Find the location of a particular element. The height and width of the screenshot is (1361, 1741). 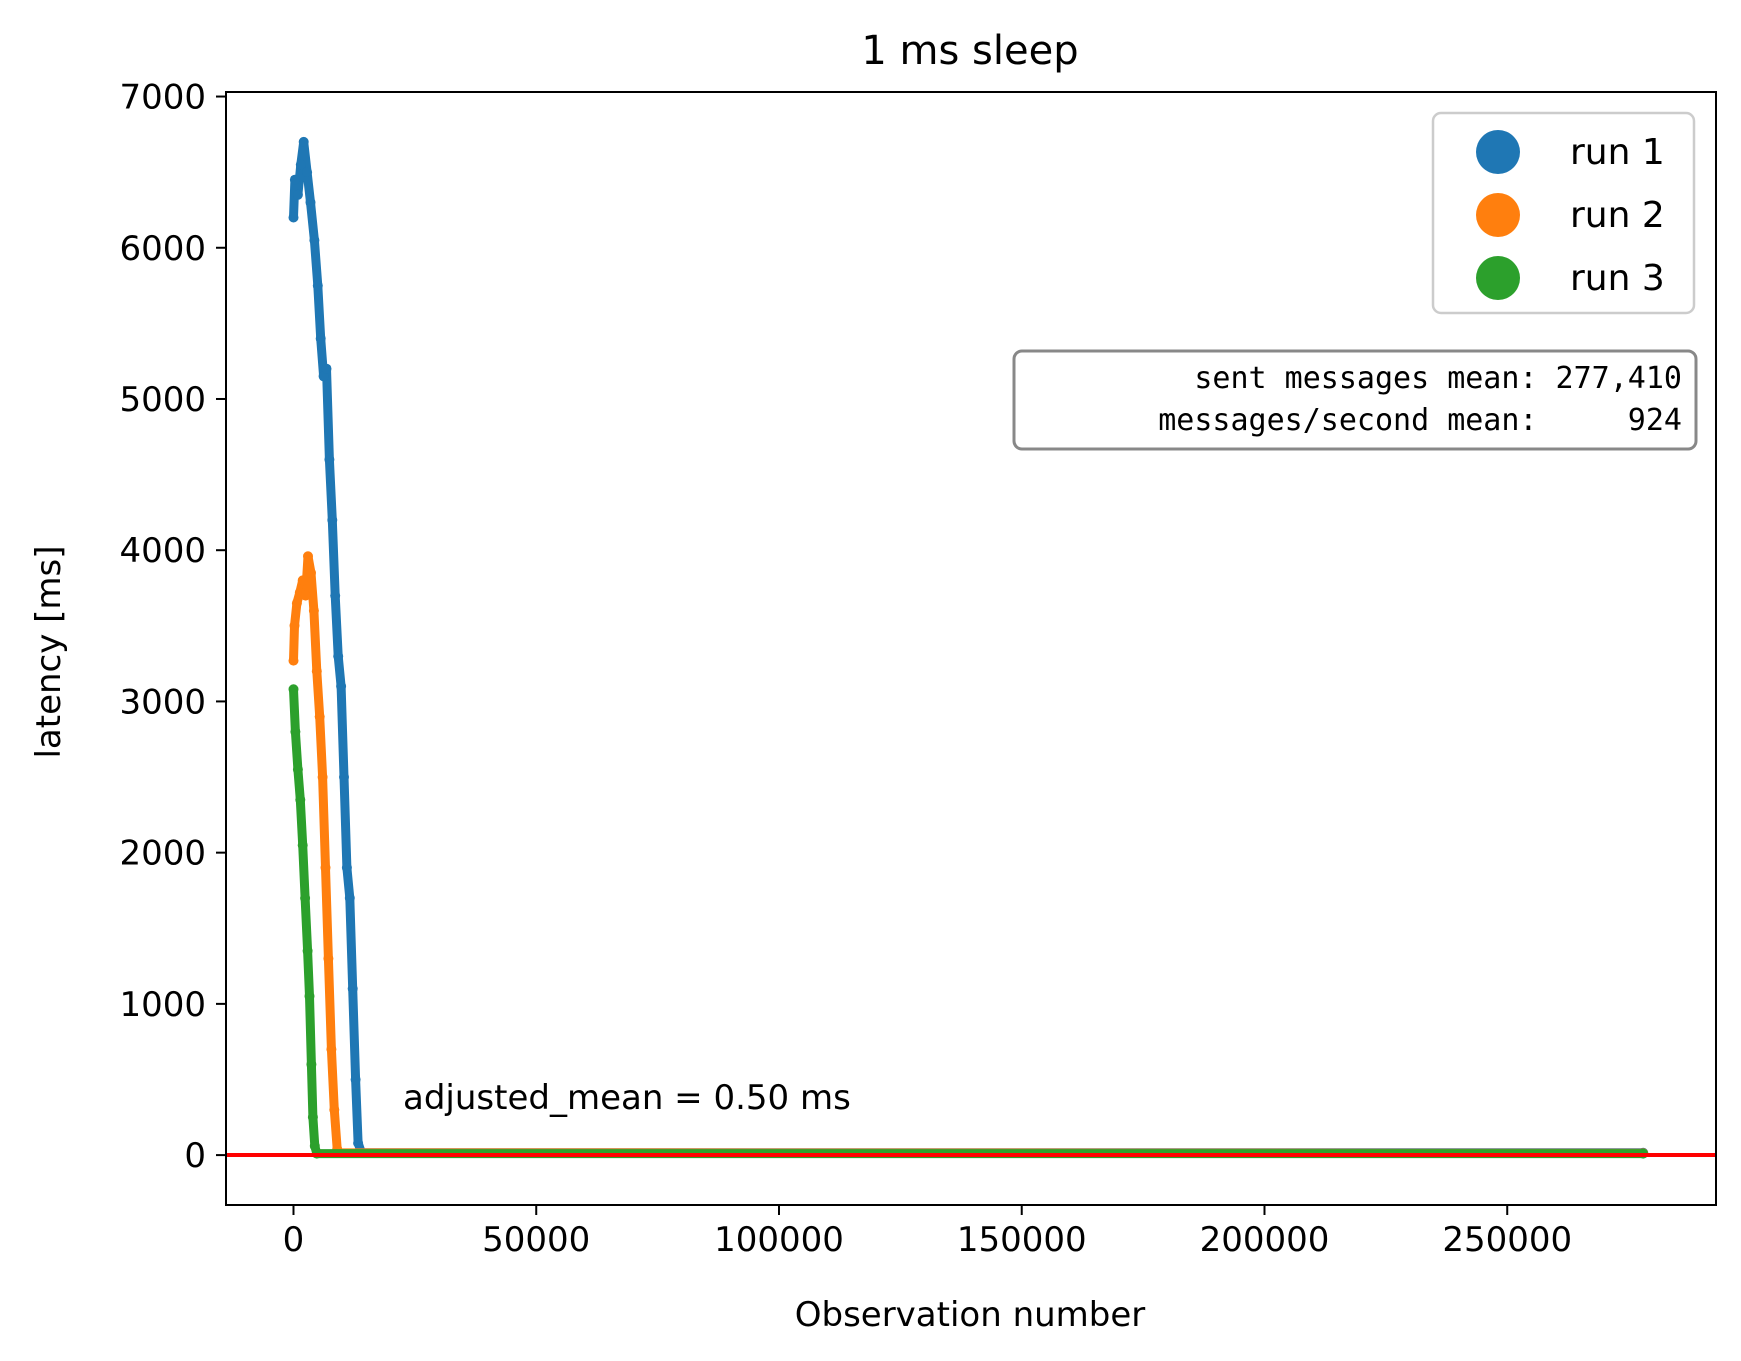

legend-entry-1: run 1 is located at coordinates (1570, 152).